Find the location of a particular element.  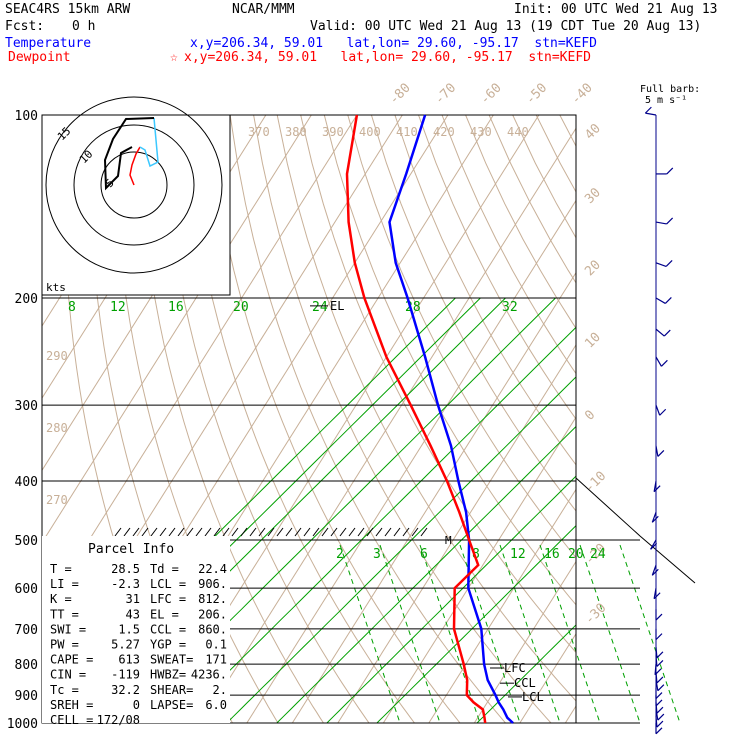

hodo-ring is located at coordinates (134, 185).